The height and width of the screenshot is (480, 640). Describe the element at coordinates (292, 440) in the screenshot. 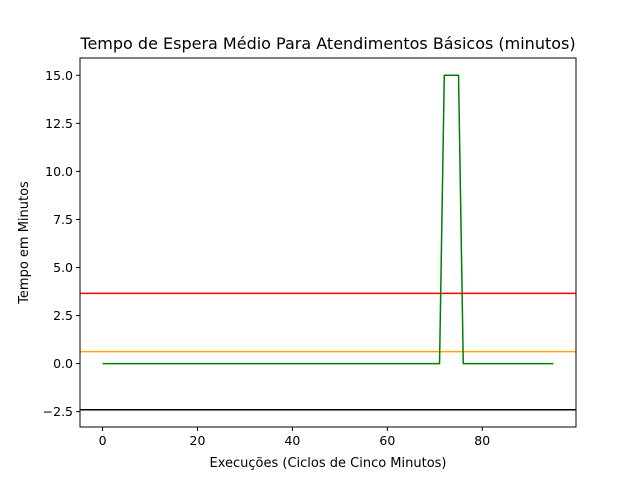

I see `x-tick-label: 40` at that location.